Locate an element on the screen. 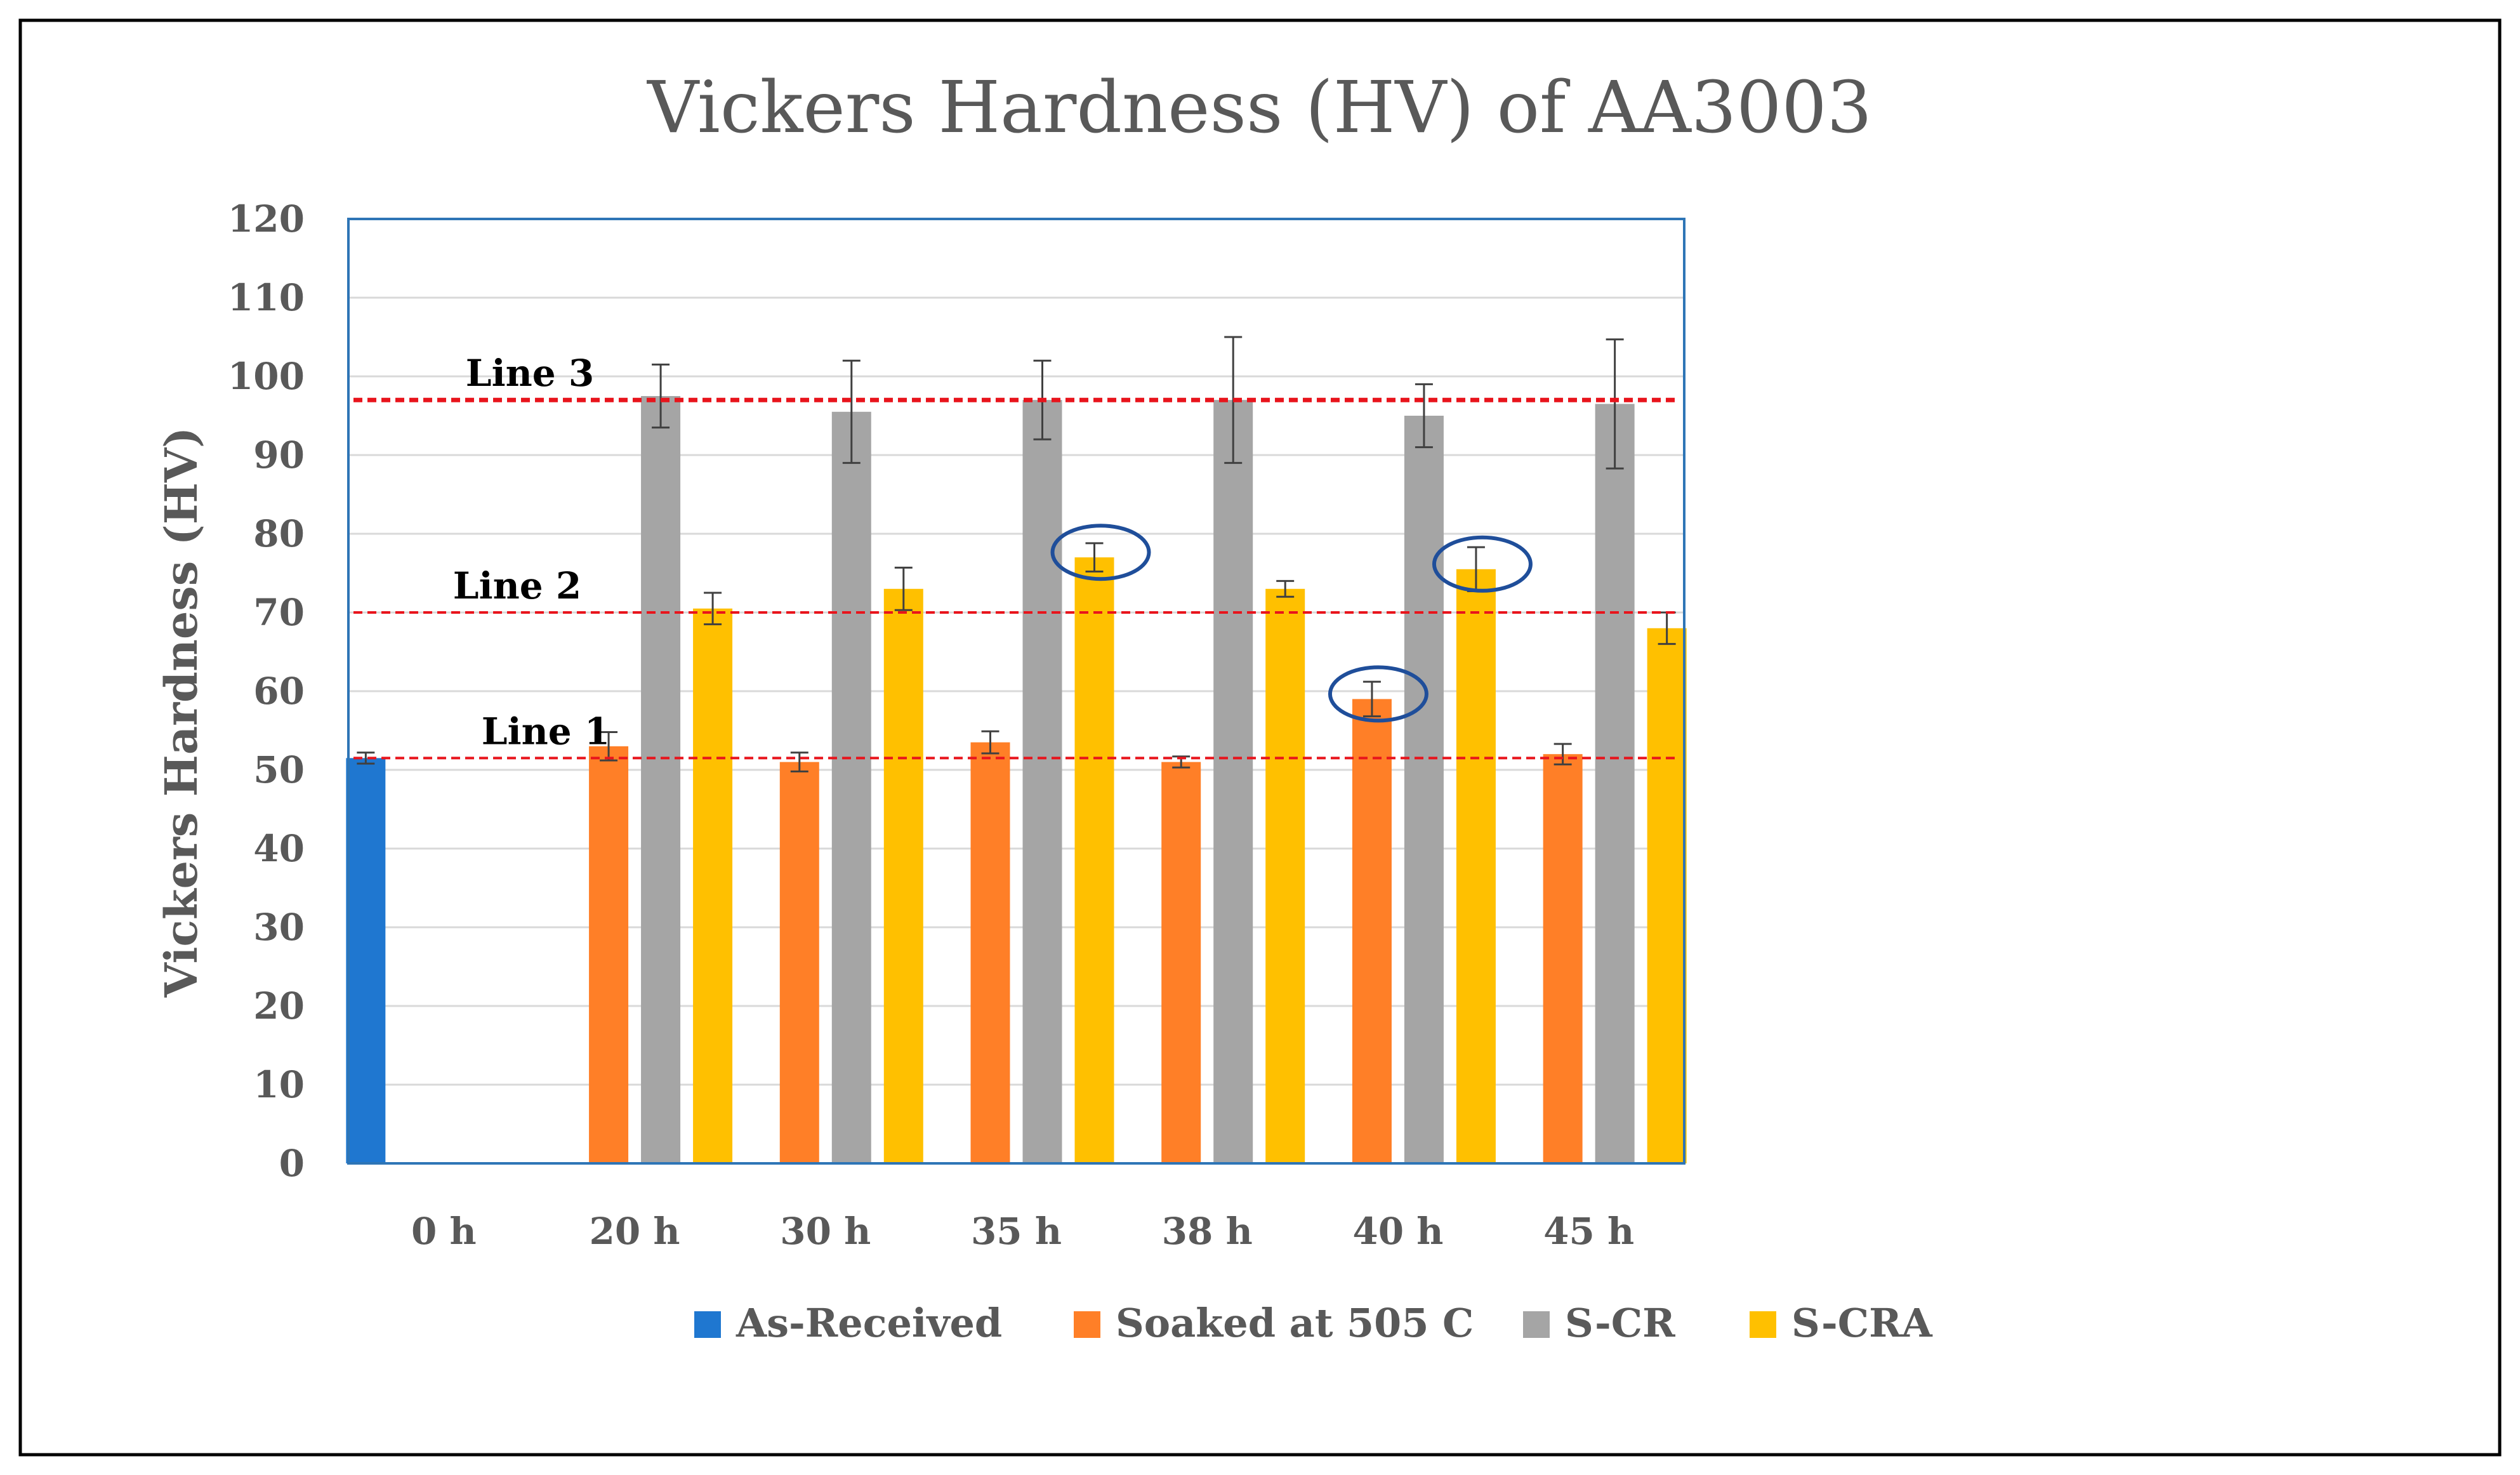 The width and height of the screenshot is (2520, 1475). legend: As-Received Soaked at 505 C S-CR S-CRA is located at coordinates (1313, 1323).